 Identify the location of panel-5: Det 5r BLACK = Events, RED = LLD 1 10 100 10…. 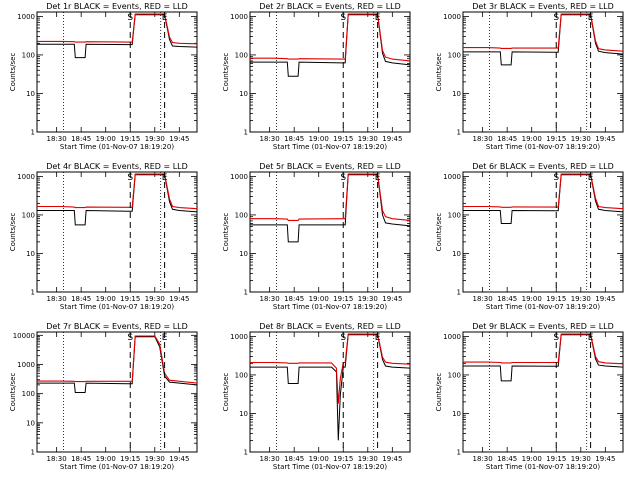
(316, 236).